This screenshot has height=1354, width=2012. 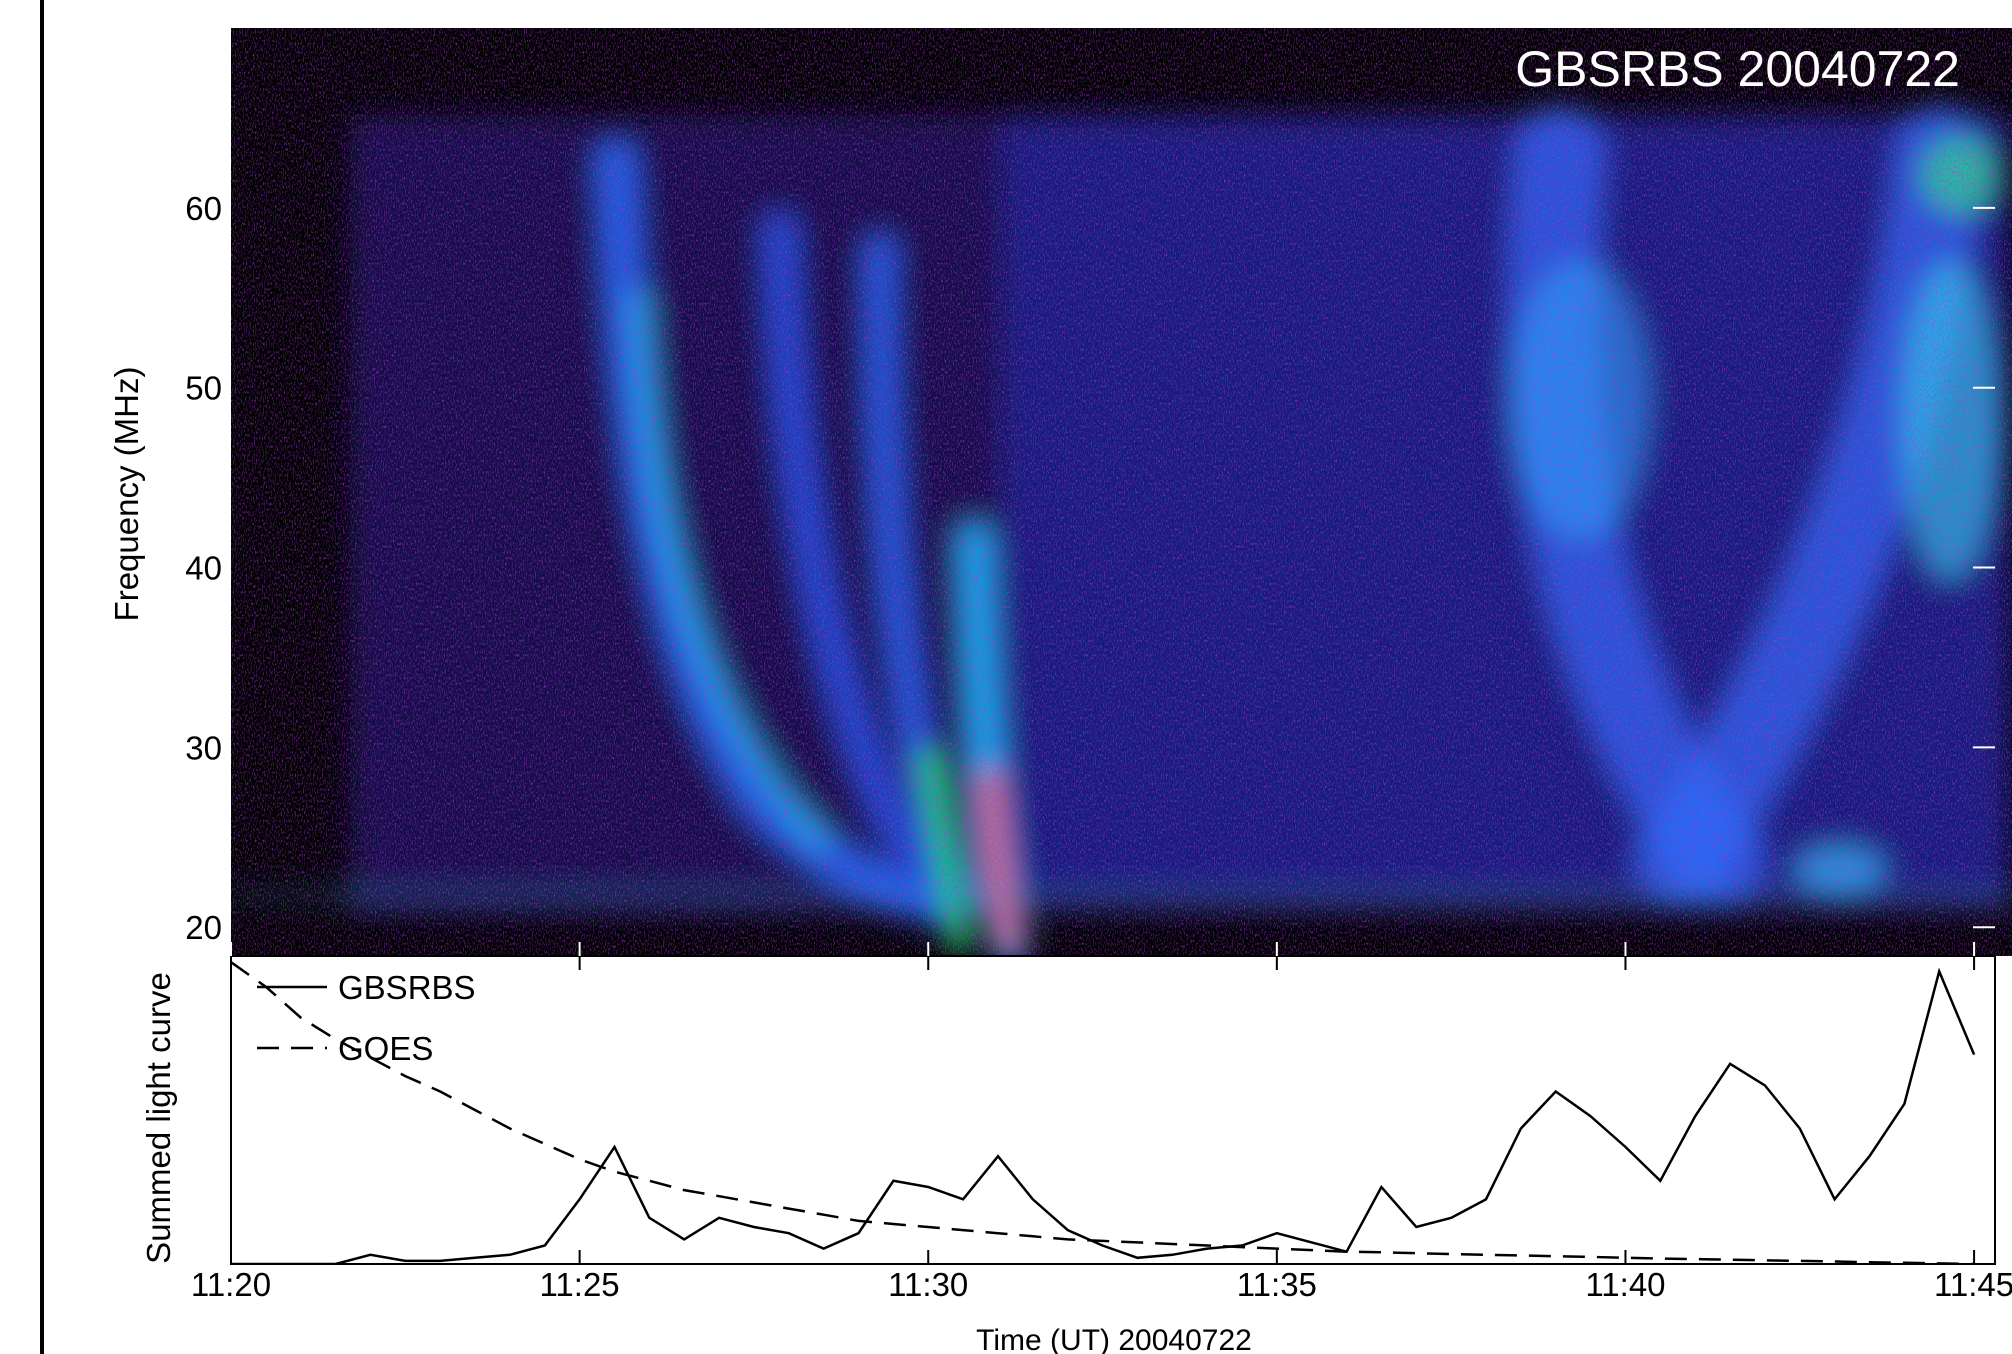 I want to click on y-tick-label: 60, so click(x=203, y=208).